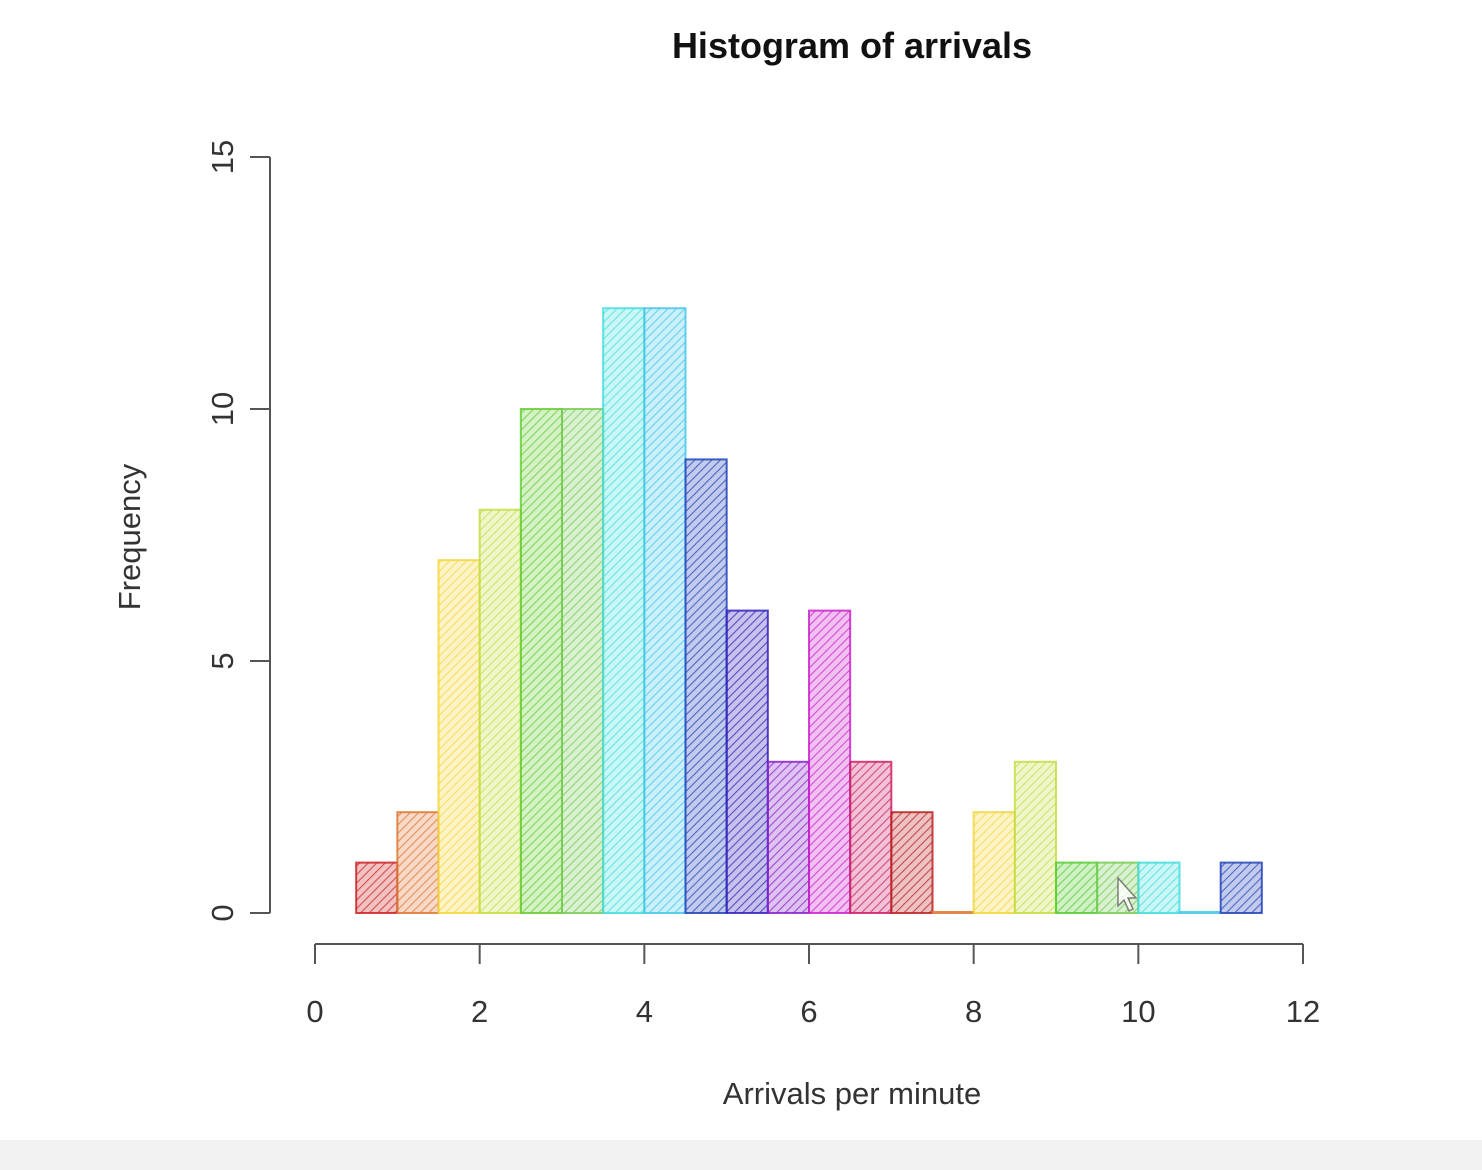  I want to click on x-tick-label-5: 10, so click(1138, 1011).